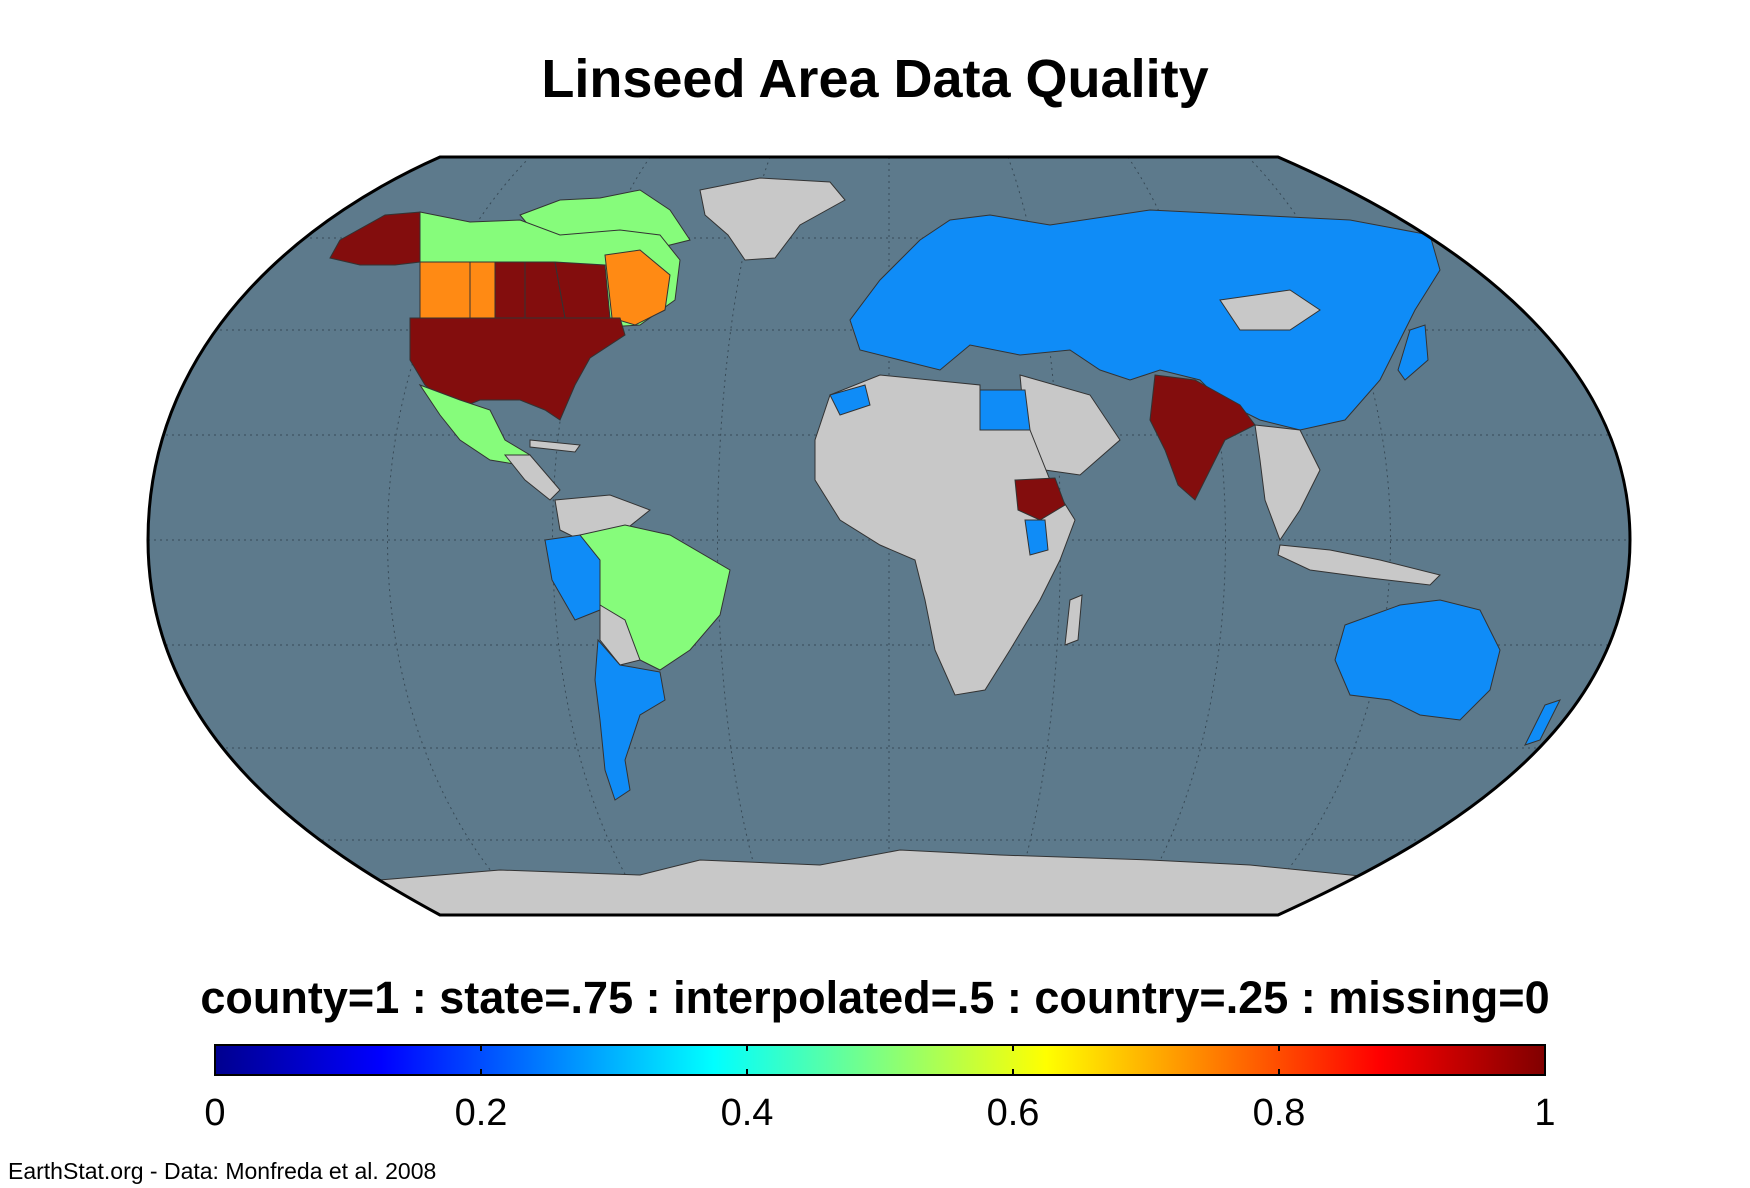  What do you see at coordinates (620, 635) in the screenshot?
I see `bolivia-paraguay` at bounding box center [620, 635].